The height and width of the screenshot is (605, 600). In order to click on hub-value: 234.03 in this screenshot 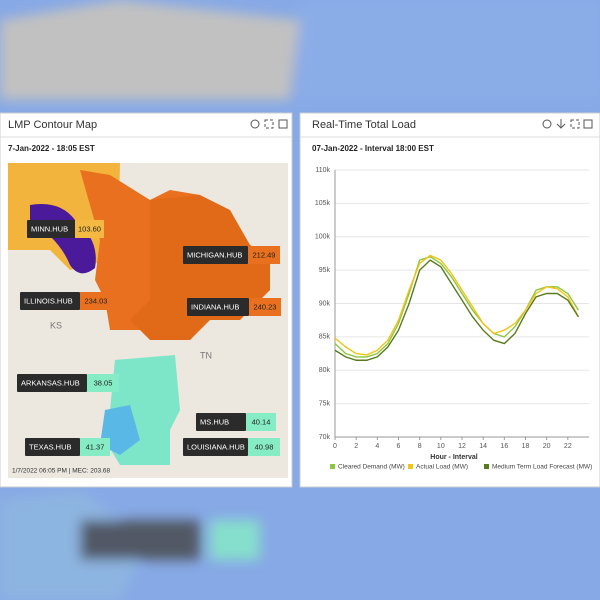, I will do `click(96, 300)`.